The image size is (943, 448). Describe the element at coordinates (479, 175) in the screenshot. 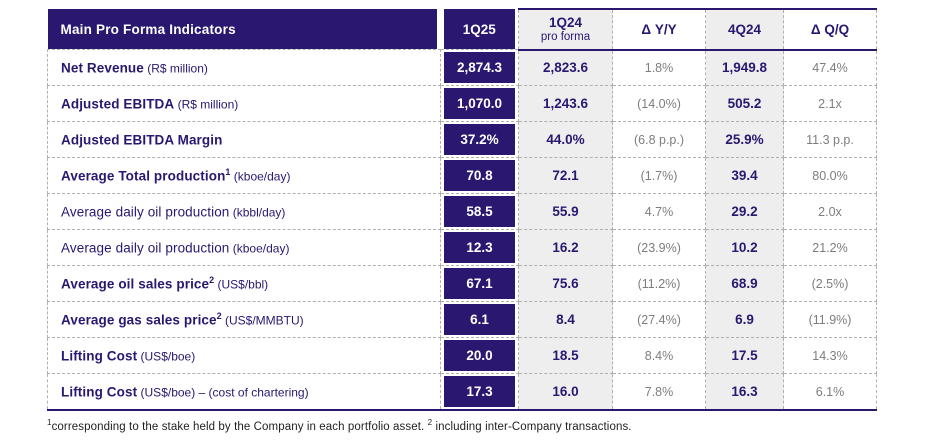

I see `cell-1q25: 70.8` at that location.